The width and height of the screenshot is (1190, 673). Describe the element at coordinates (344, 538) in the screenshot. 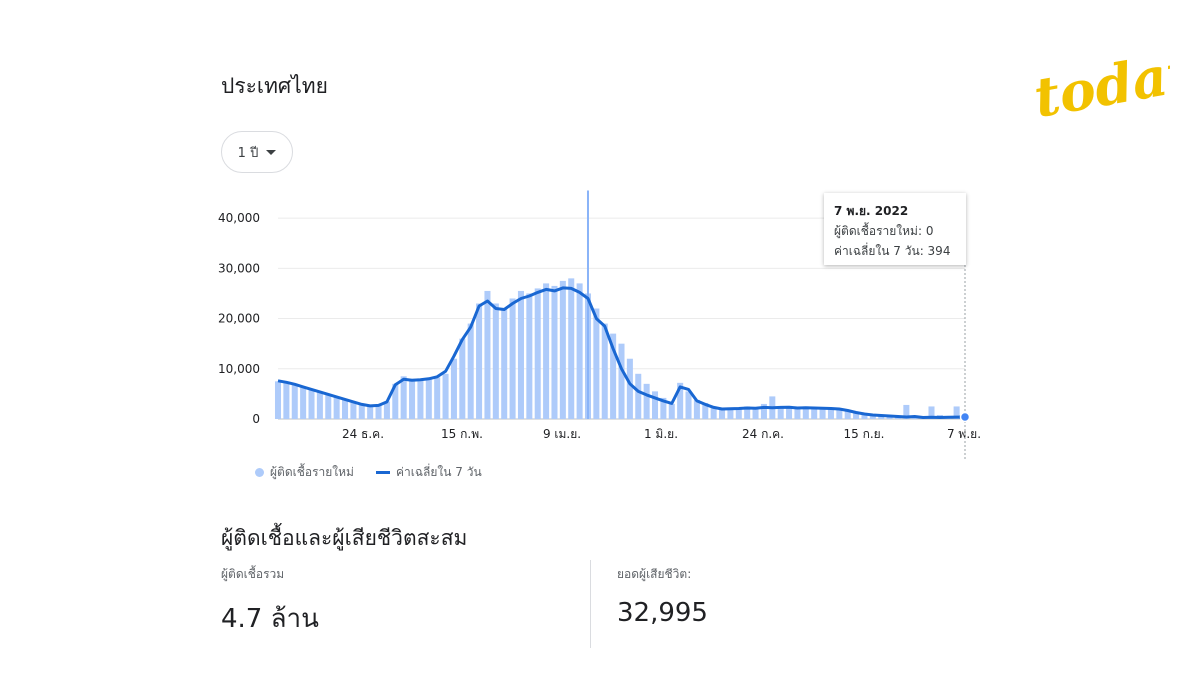

I see `cumulative-title: ผู้ติดเชื้อและผู้เสียชีวิตสะสม` at that location.